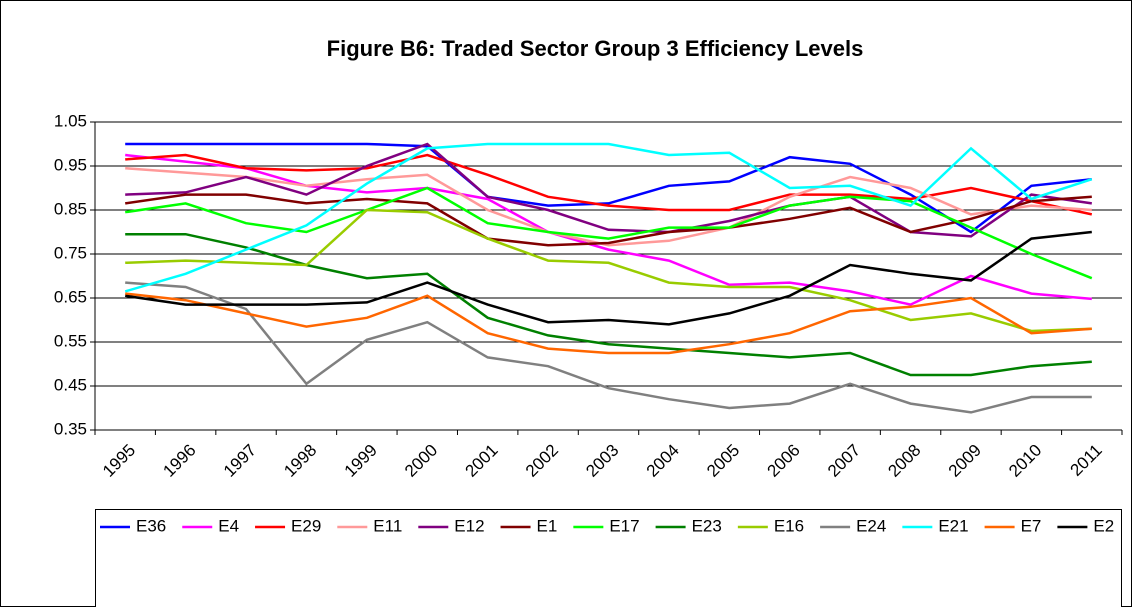 This screenshot has width=1132, height=607. What do you see at coordinates (228, 525) in the screenshot?
I see `legend-label: E4` at bounding box center [228, 525].